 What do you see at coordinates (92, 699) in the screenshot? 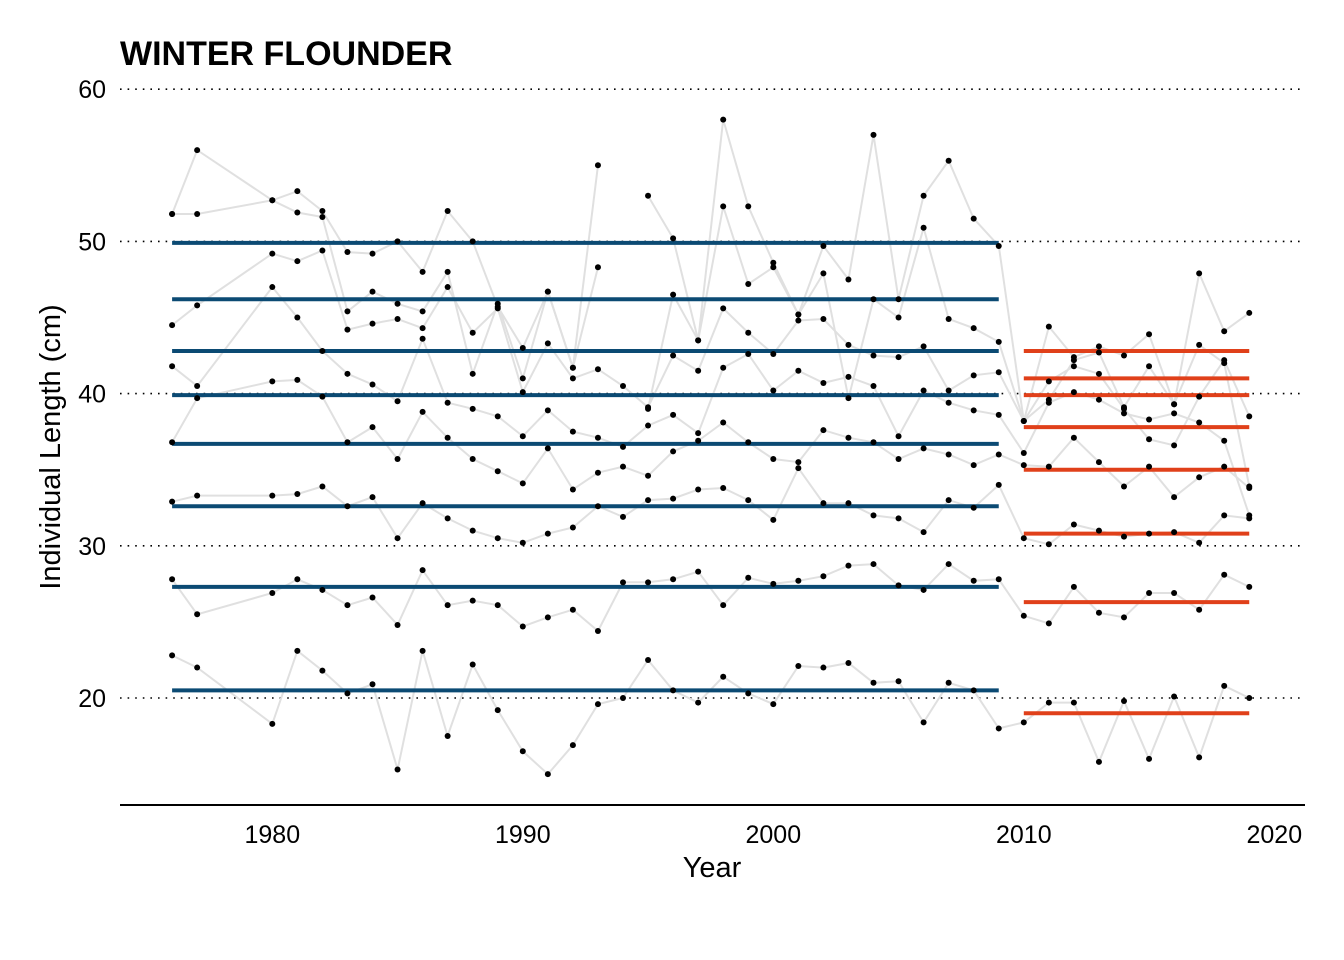
I see `y-tick-label: 20` at bounding box center [92, 699].